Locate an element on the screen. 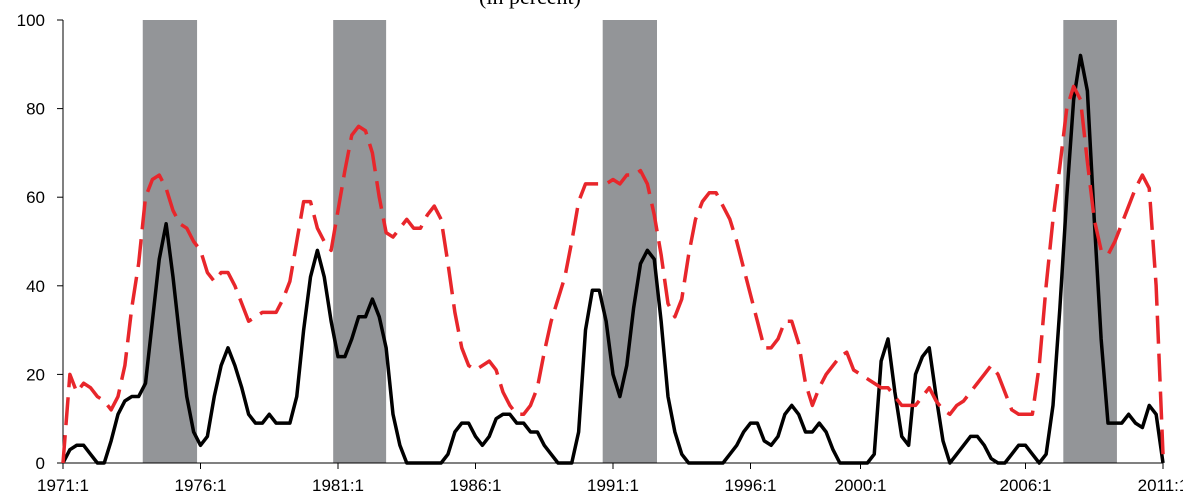 The width and height of the screenshot is (1183, 501). y-tick-label: 80 is located at coordinates (35, 109).